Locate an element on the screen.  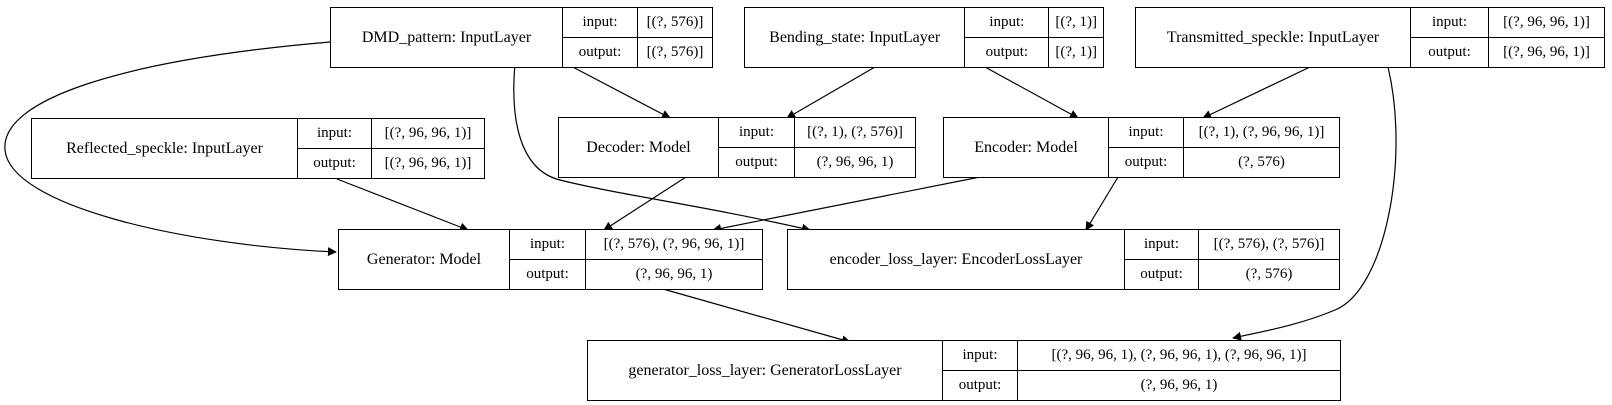
input-shape: [(?, 576), (?, 576)] is located at coordinates (1269, 245).